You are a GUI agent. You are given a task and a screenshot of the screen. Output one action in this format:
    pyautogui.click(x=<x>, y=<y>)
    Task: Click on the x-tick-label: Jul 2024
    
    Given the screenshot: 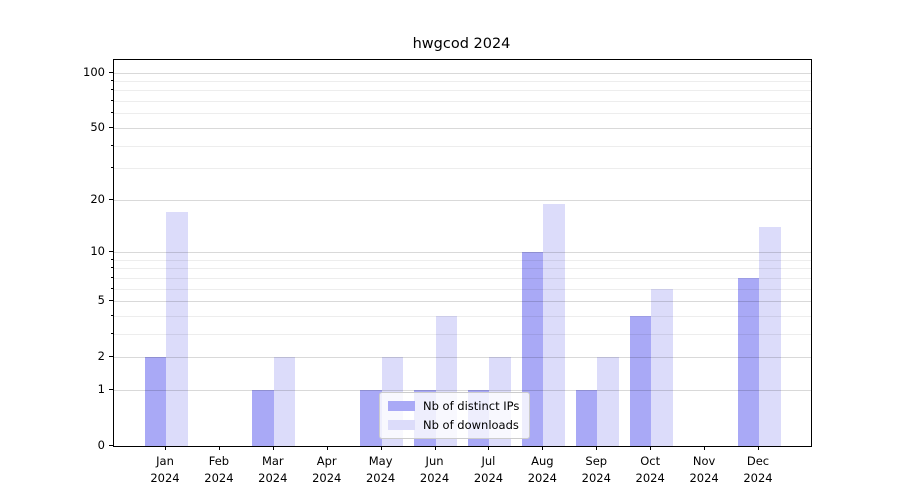 What is the action you would take?
    pyautogui.click(x=488, y=469)
    